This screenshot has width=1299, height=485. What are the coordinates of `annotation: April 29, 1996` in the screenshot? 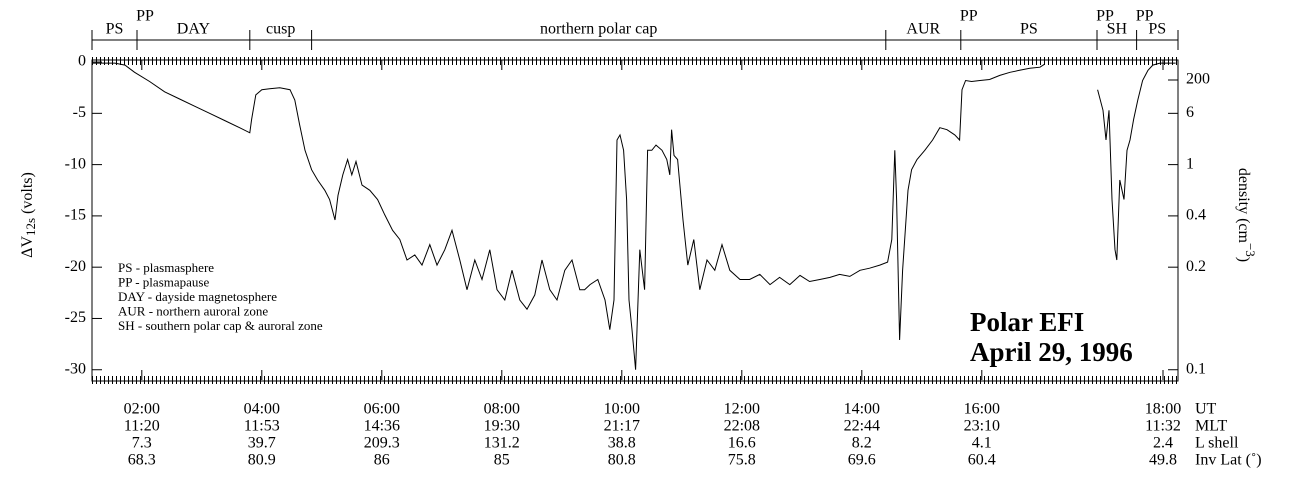 It's located at (1051, 352).